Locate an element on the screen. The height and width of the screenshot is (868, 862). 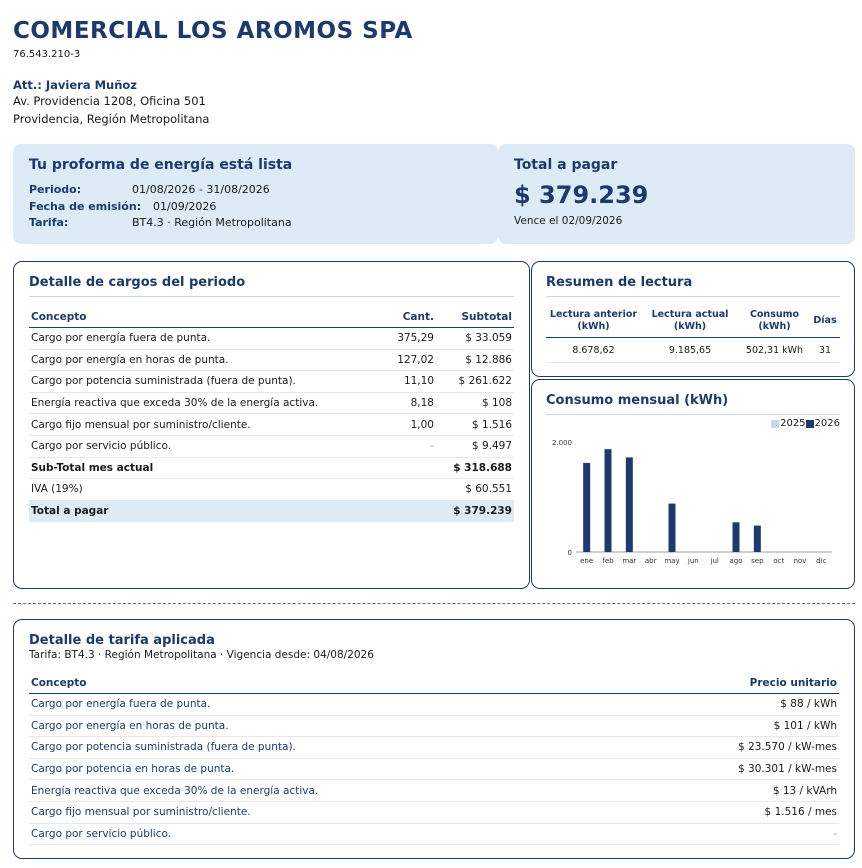
x-tick-label-ene: ene is located at coordinates (586, 561).